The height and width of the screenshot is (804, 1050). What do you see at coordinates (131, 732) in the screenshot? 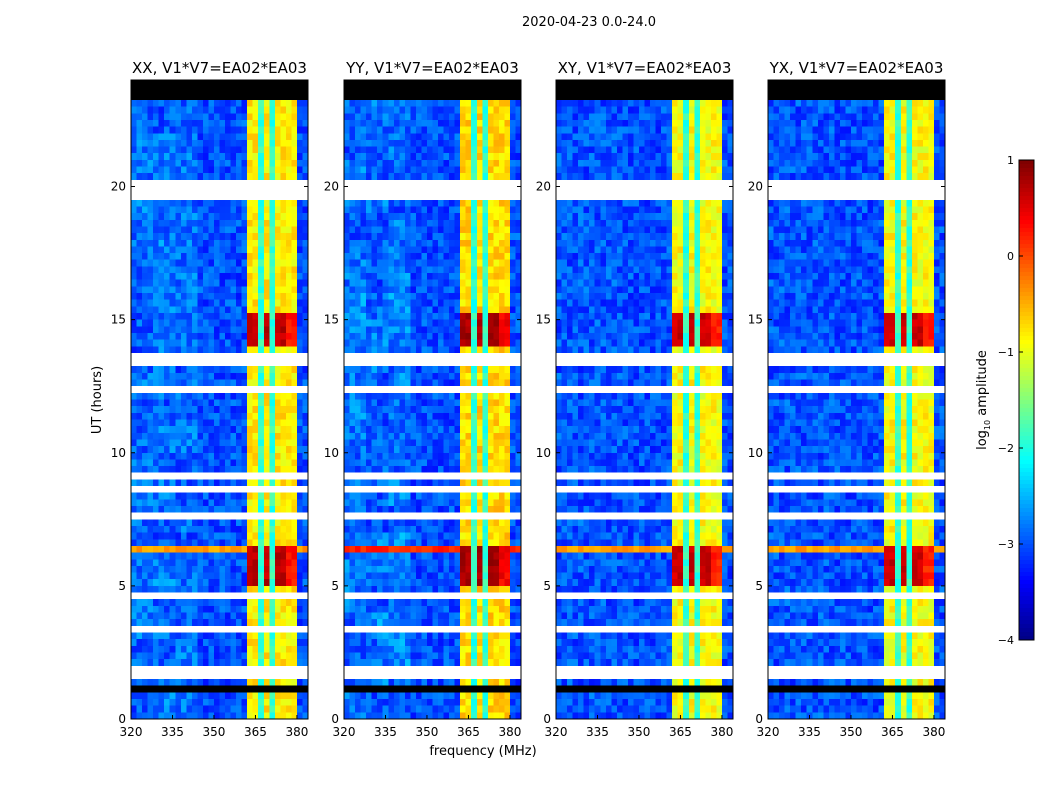
I see `x-tick-label: 320` at bounding box center [131, 732].